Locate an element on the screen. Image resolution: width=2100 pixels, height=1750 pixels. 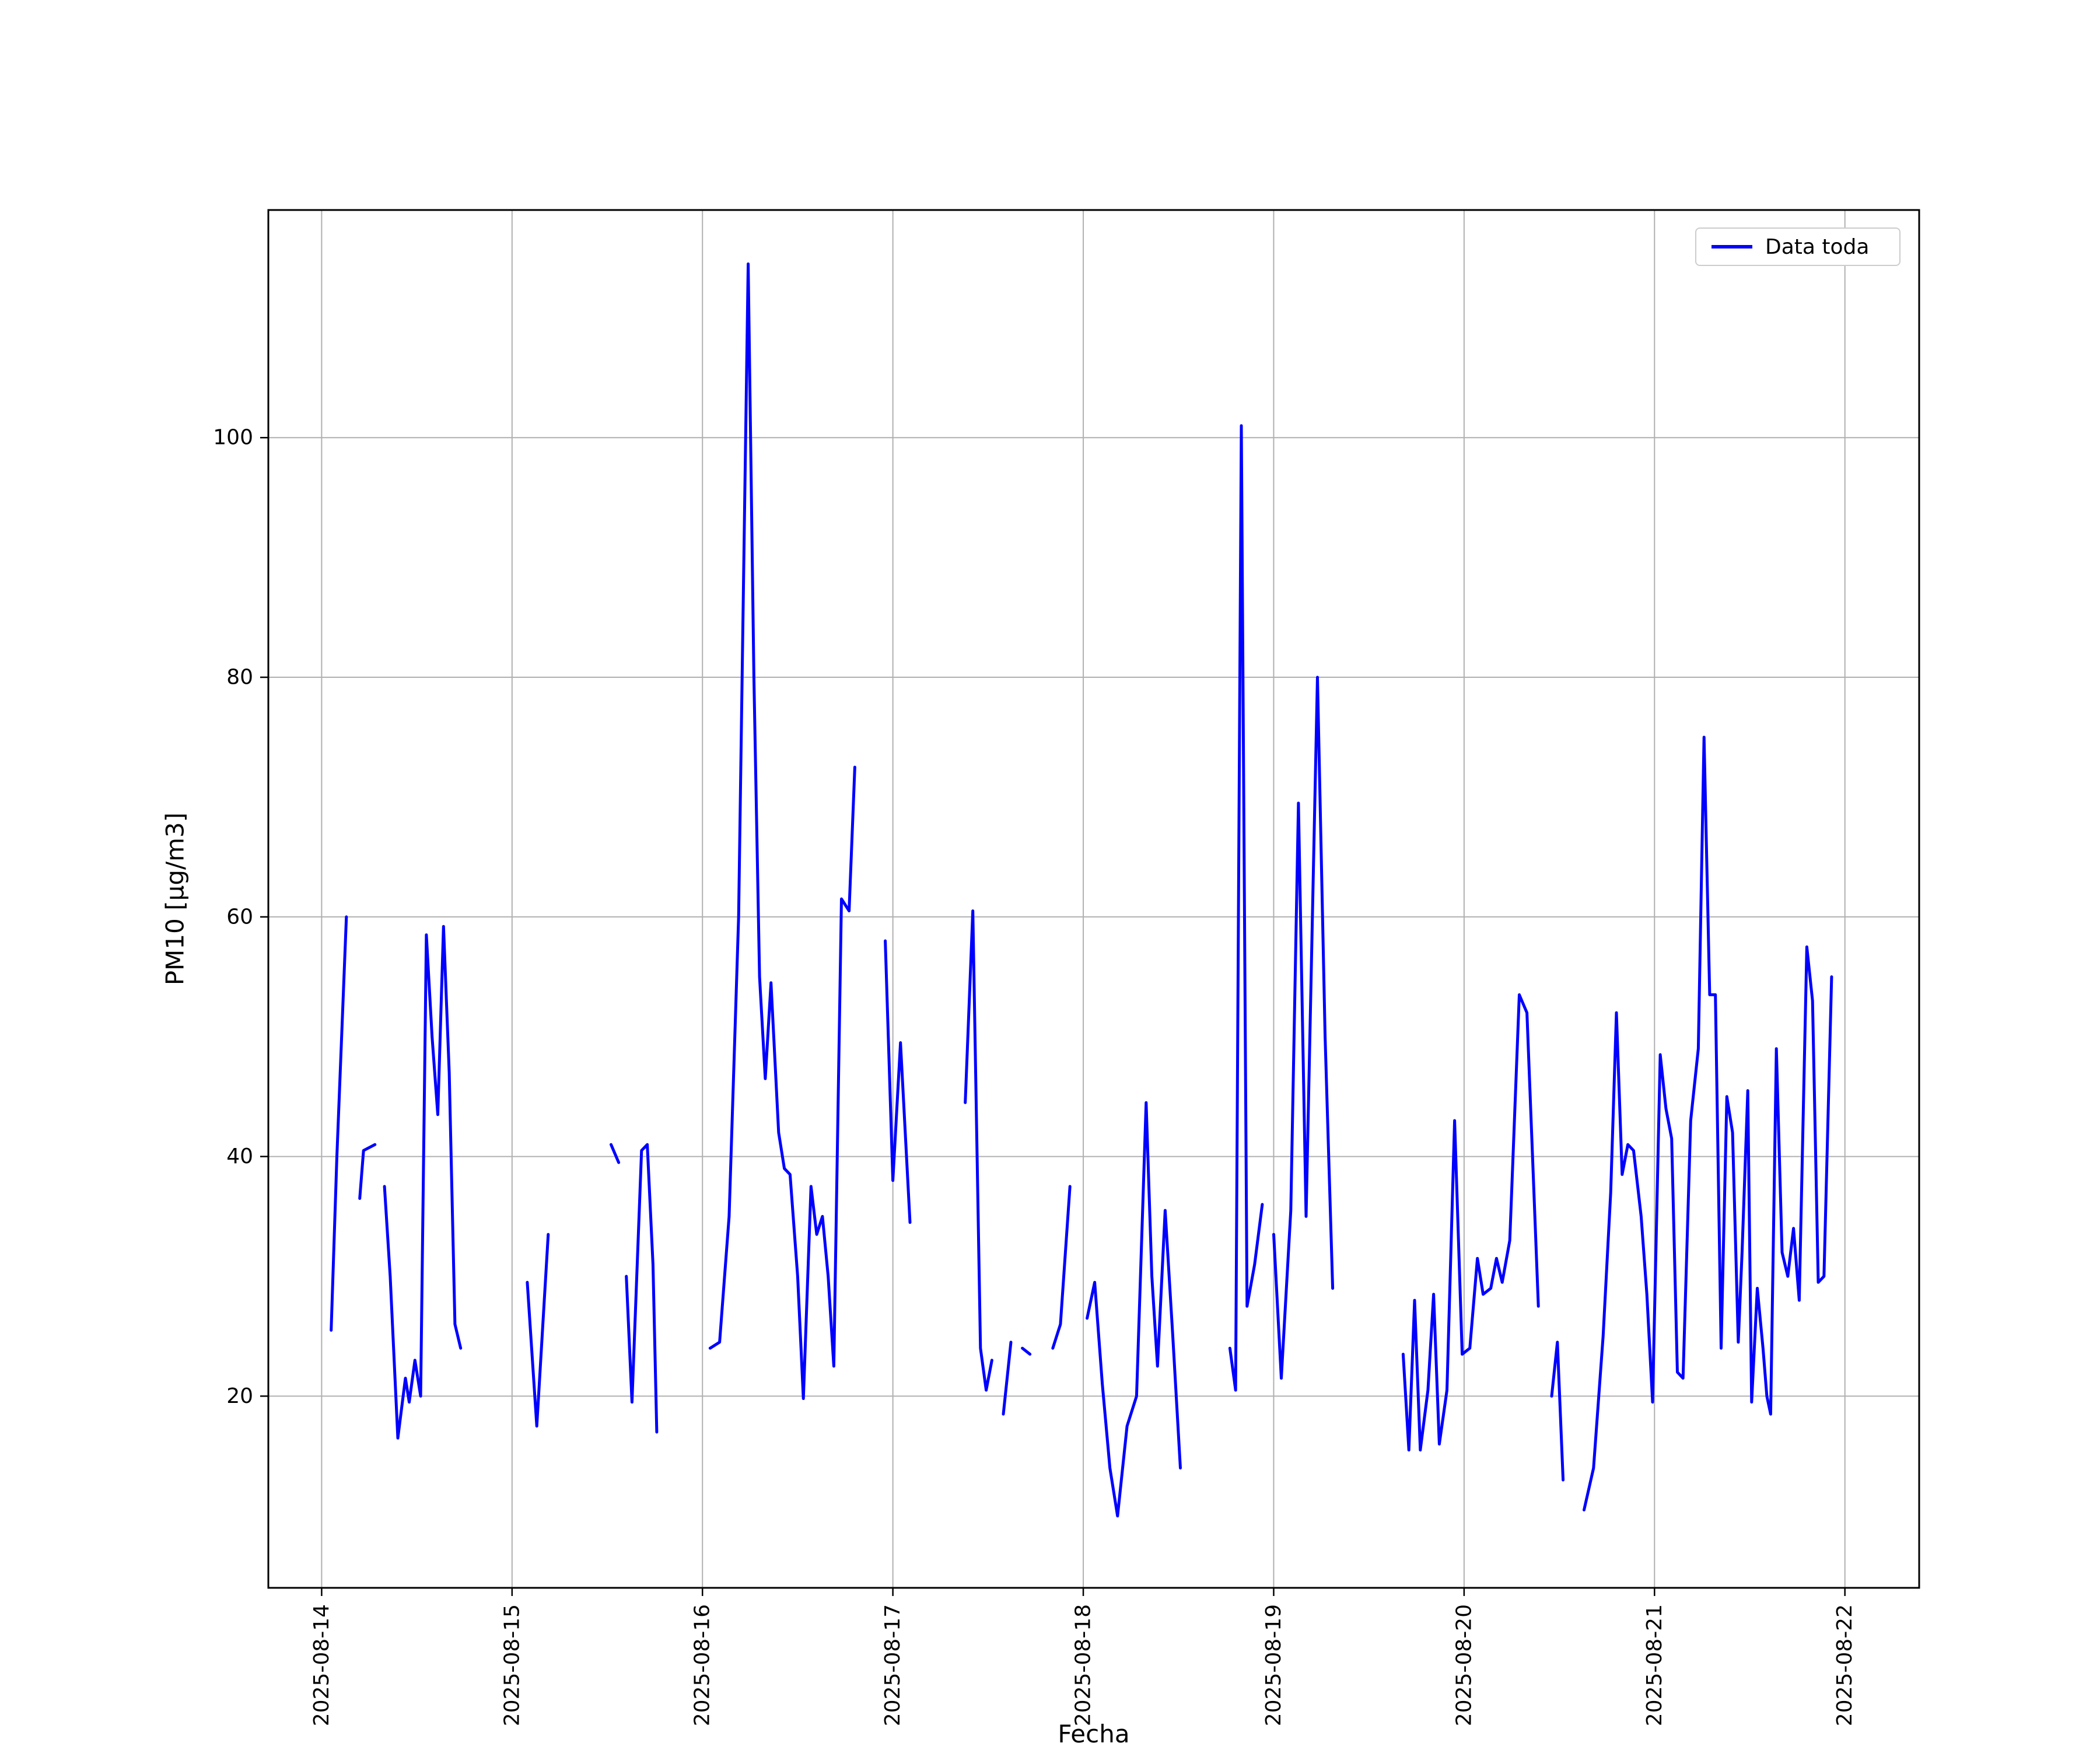
legend-line-sample-icon is located at coordinates (1732, 247).